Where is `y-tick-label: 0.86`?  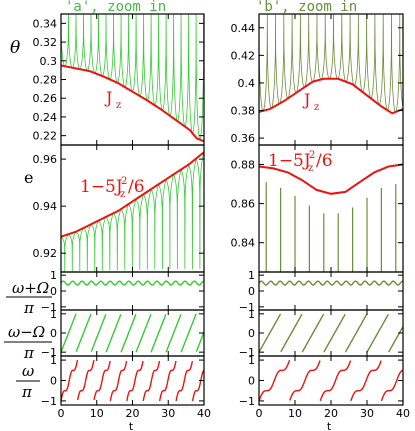 y-tick-label: 0.86 is located at coordinates (243, 204).